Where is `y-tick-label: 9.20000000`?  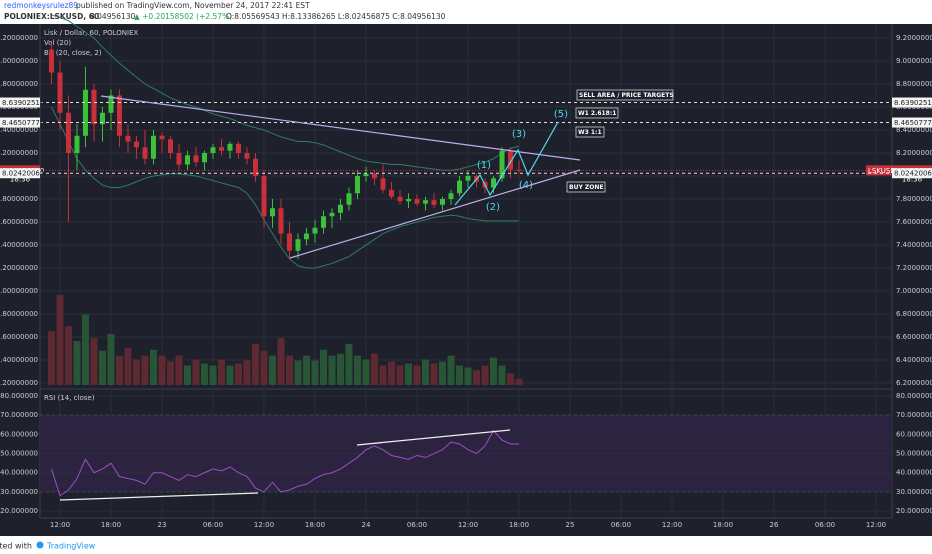
y-tick-label: 9.20000000 is located at coordinates (914, 38).